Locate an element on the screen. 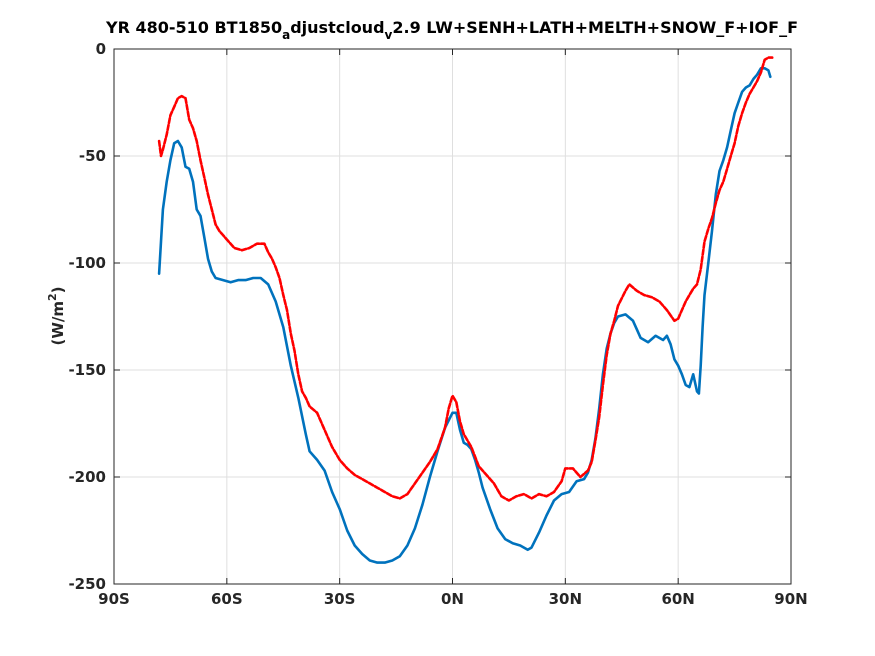 The image size is (875, 656). y-tick-labels: 0 -50 -100 -150 -200 -250 is located at coordinates (87, 316).